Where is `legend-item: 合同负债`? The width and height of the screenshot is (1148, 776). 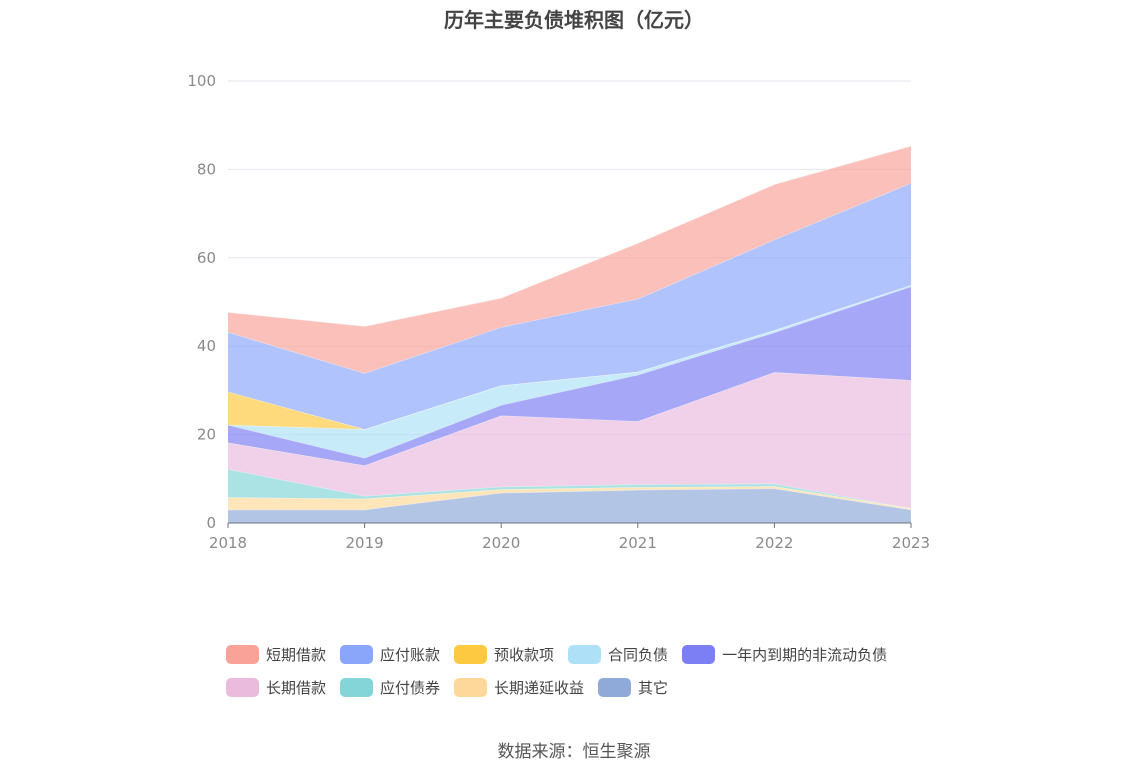 legend-item: 合同负债 is located at coordinates (618, 654).